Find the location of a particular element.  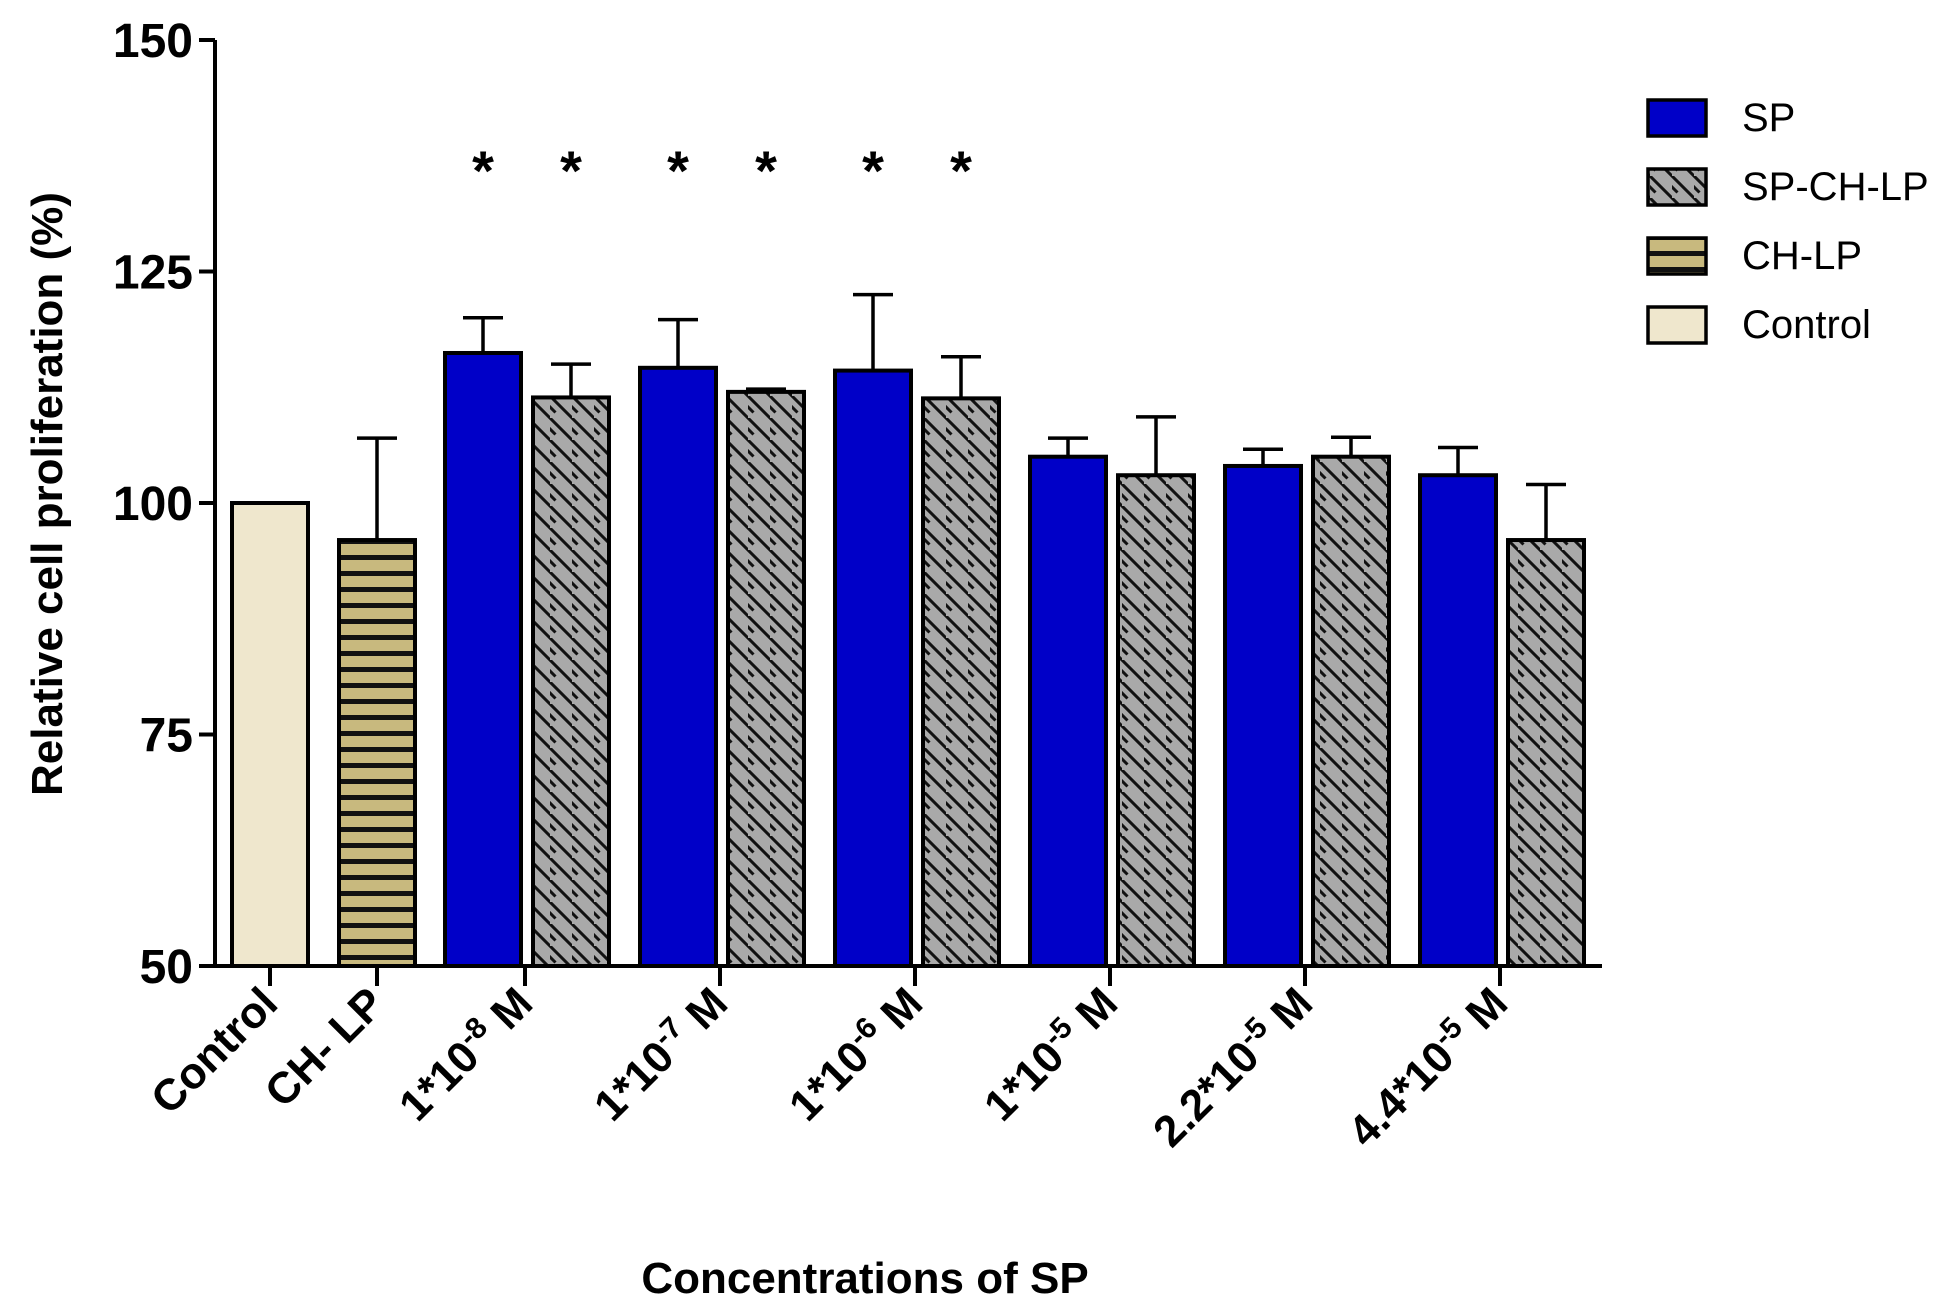

bar-control is located at coordinates (270, 734).